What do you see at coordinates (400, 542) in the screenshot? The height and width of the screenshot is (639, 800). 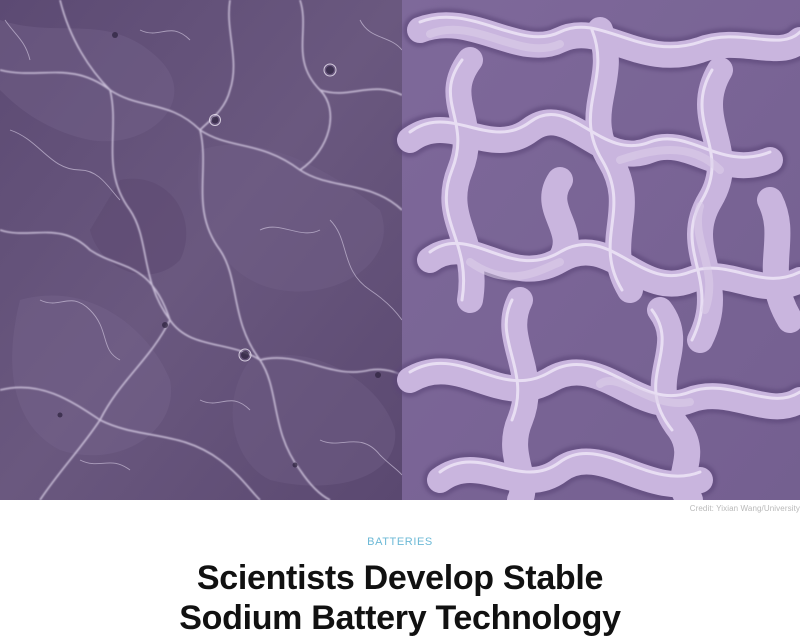 I see `category-label: BATTERIES` at bounding box center [400, 542].